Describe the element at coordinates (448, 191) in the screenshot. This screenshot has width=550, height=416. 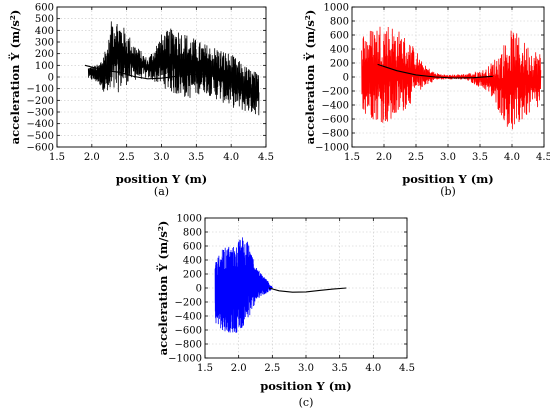
I see `panel-caption: (b)` at that location.